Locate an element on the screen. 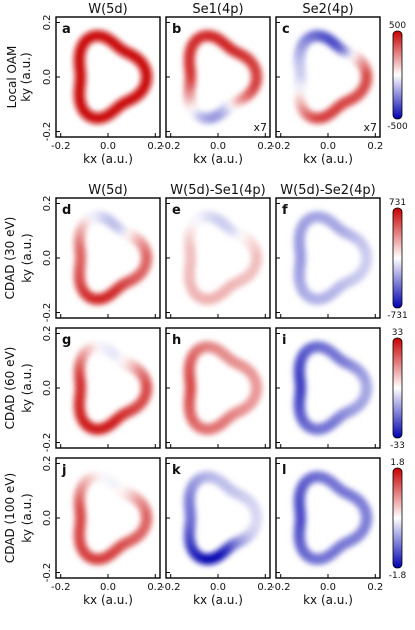 The width and height of the screenshot is (415, 630). column-title: Se2(4p) is located at coordinates (327, 9).